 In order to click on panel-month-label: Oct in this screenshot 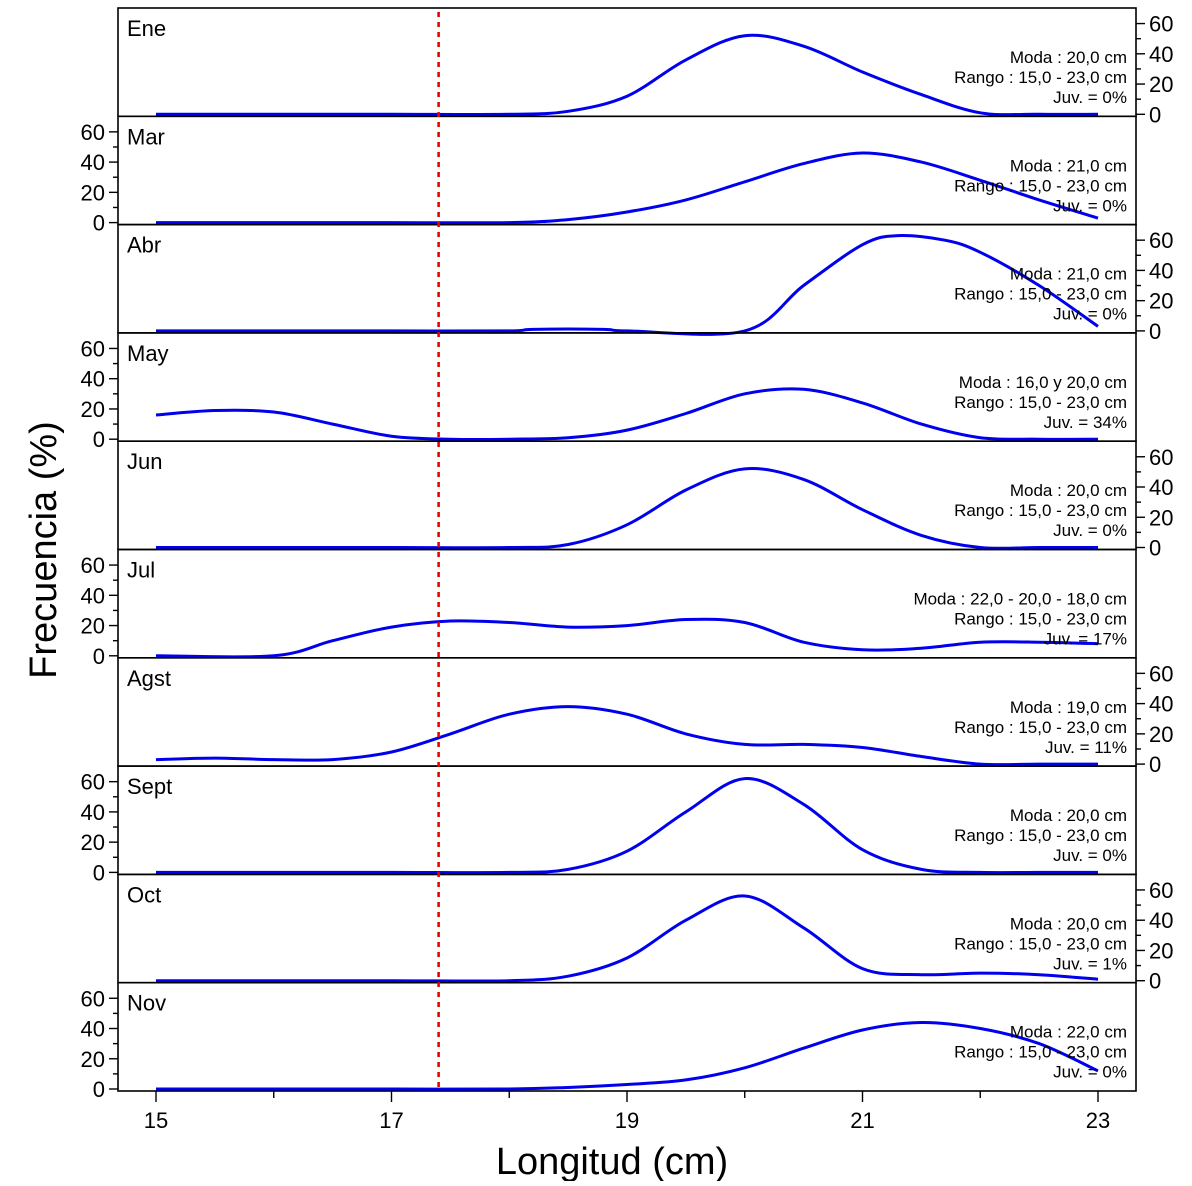, I will do `click(144, 894)`.